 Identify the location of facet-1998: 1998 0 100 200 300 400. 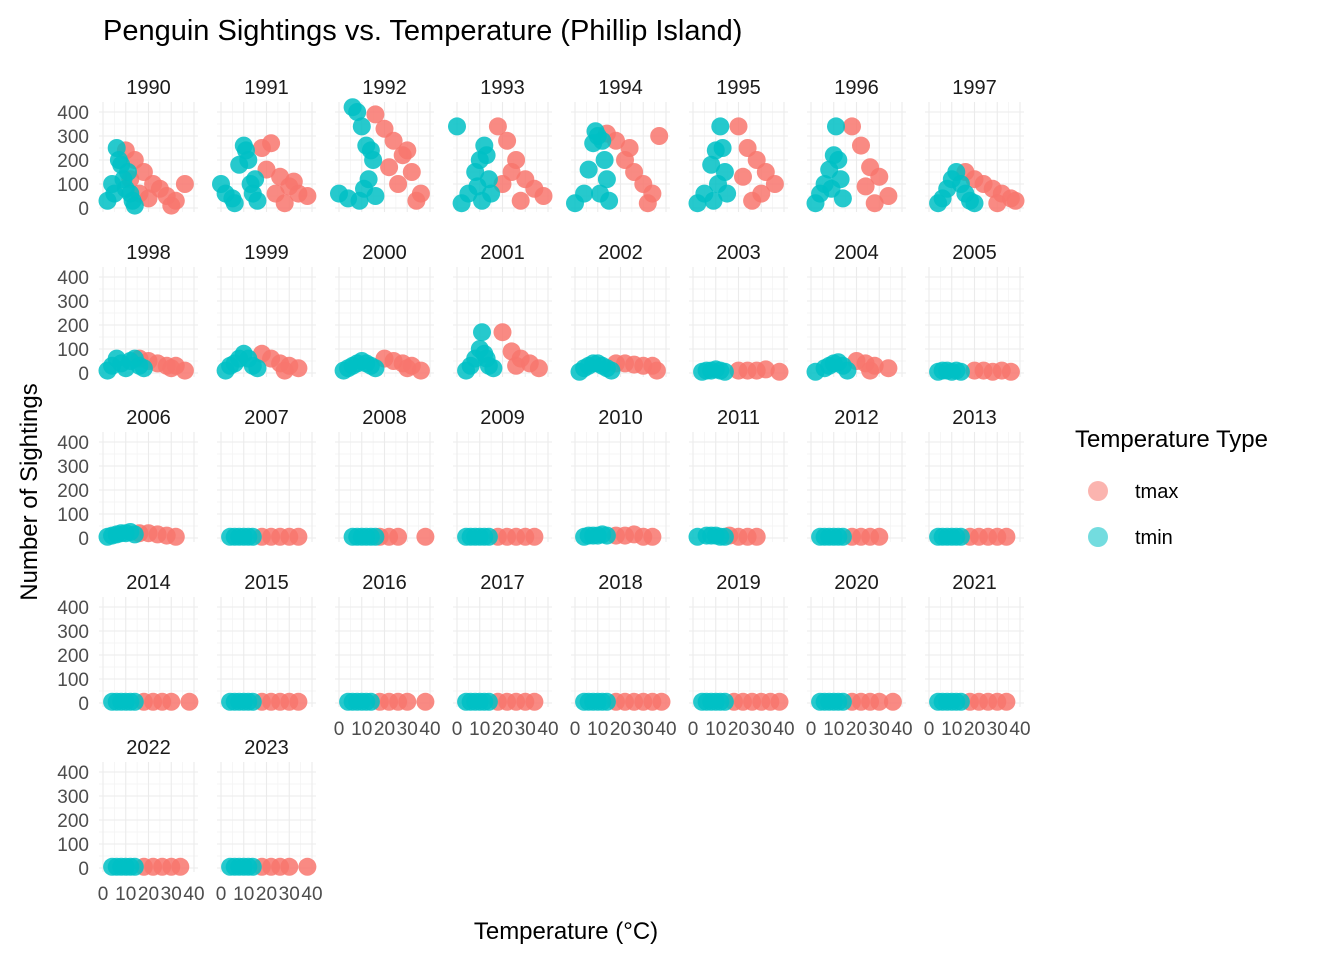
(127, 313).